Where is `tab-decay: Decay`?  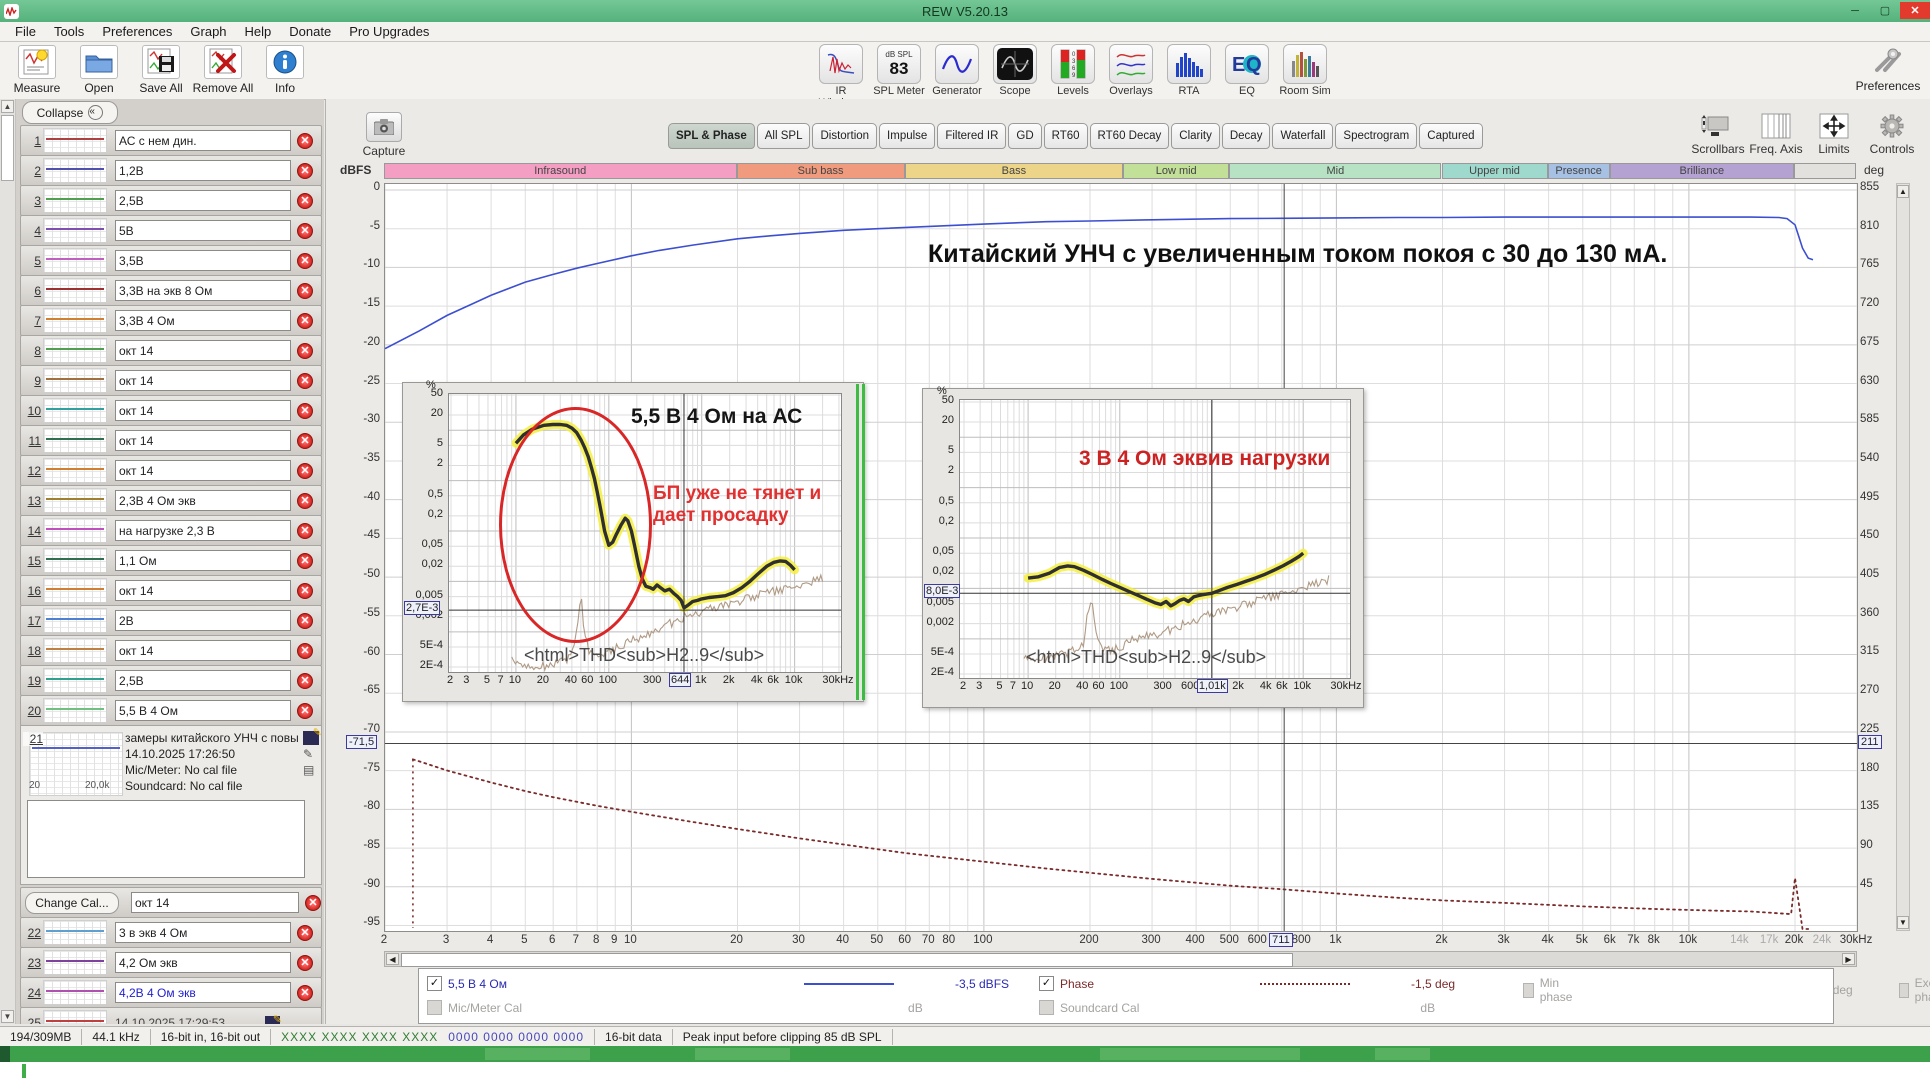
tab-decay: Decay is located at coordinates (1246, 136).